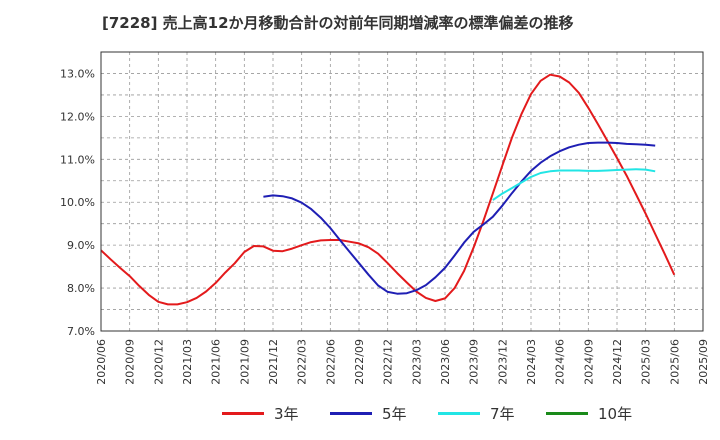 This screenshot has height=440, width=720. I want to click on legend: 3年 5年 7年 10年, so click(360, 414).